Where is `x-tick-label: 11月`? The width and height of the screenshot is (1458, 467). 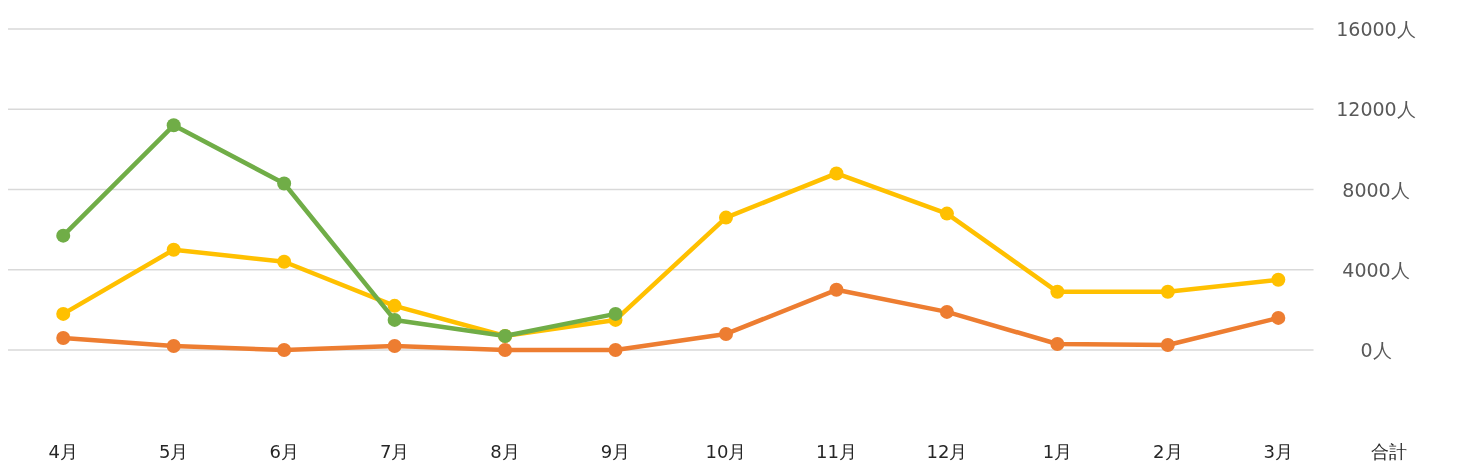 x-tick-label: 11月 is located at coordinates (836, 451).